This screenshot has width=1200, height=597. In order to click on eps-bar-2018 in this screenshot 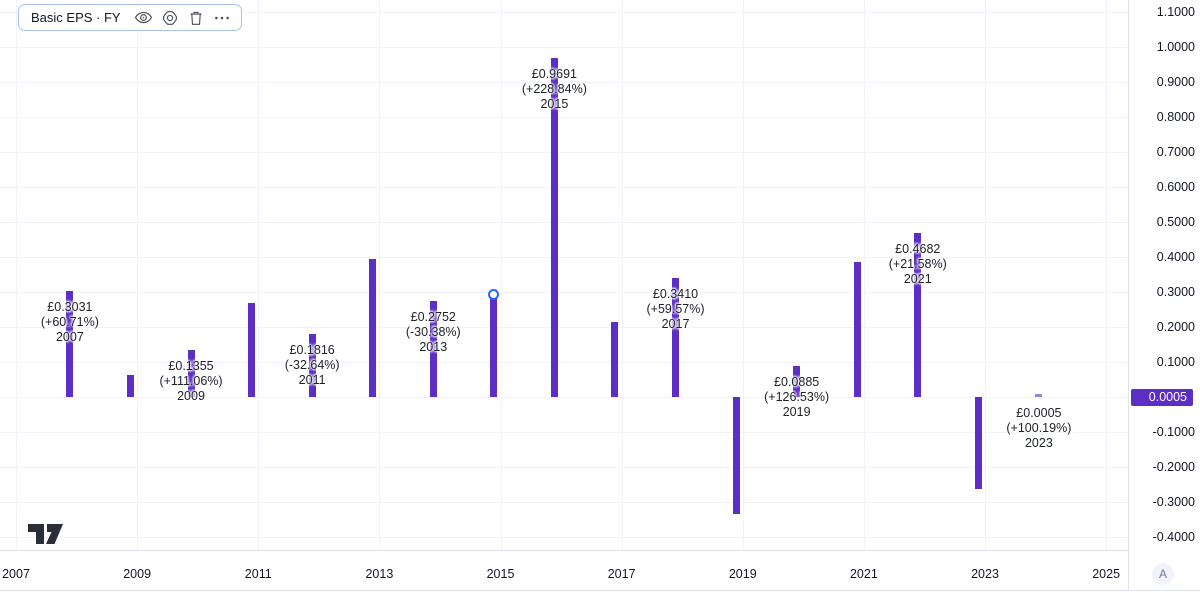, I will do `click(736, 455)`.